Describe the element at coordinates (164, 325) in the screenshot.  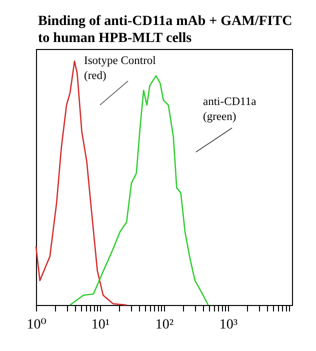
I see `x-tick-label: 10²` at that location.